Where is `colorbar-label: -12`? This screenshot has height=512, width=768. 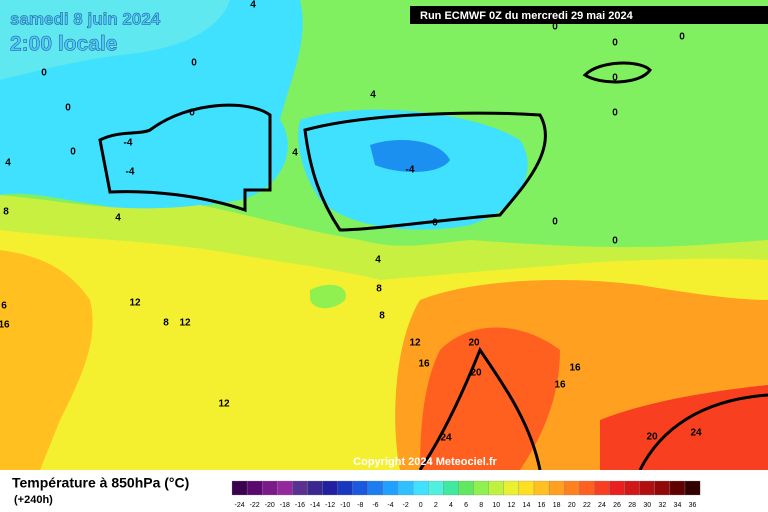
colorbar-label: -12 is located at coordinates (330, 505).